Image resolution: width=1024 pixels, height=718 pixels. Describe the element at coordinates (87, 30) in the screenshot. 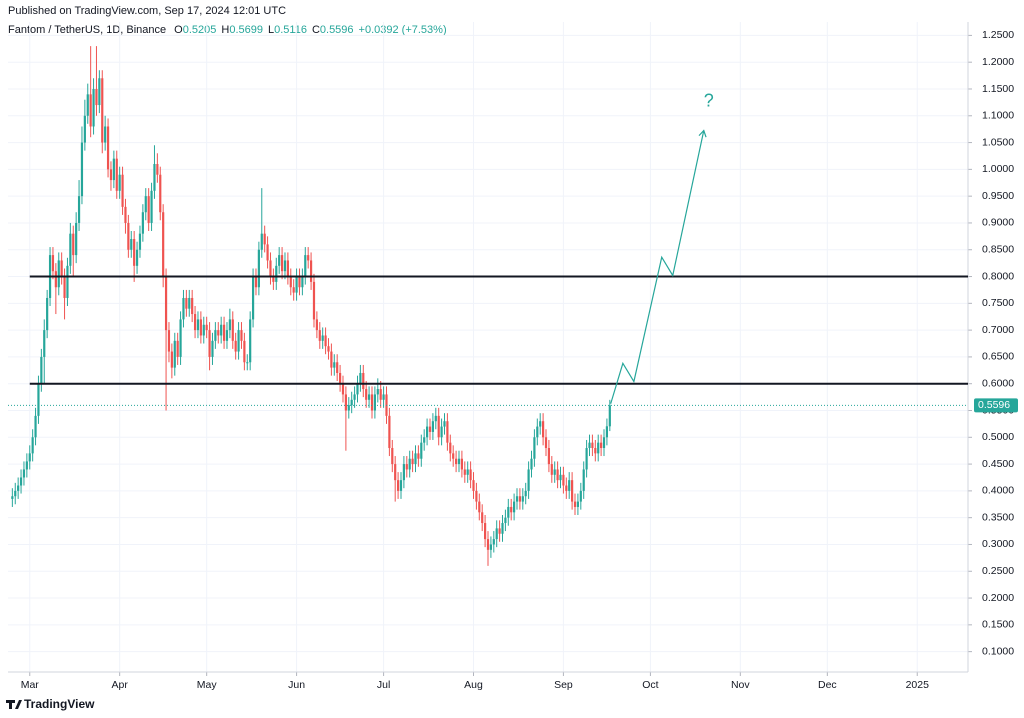

I see `symbol-title: Fantom / TetherUS, 1D, Binance` at that location.